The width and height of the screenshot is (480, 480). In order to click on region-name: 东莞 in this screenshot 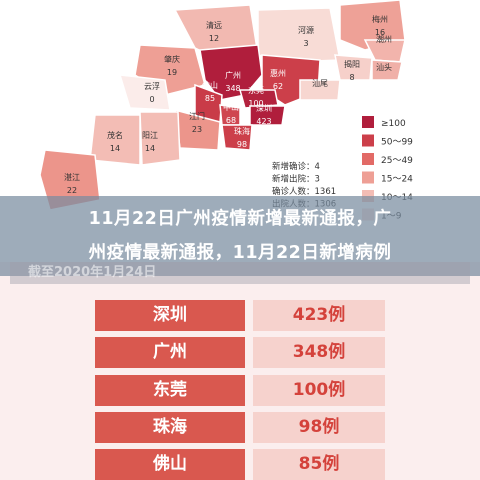, I will do `click(256, 90)`.